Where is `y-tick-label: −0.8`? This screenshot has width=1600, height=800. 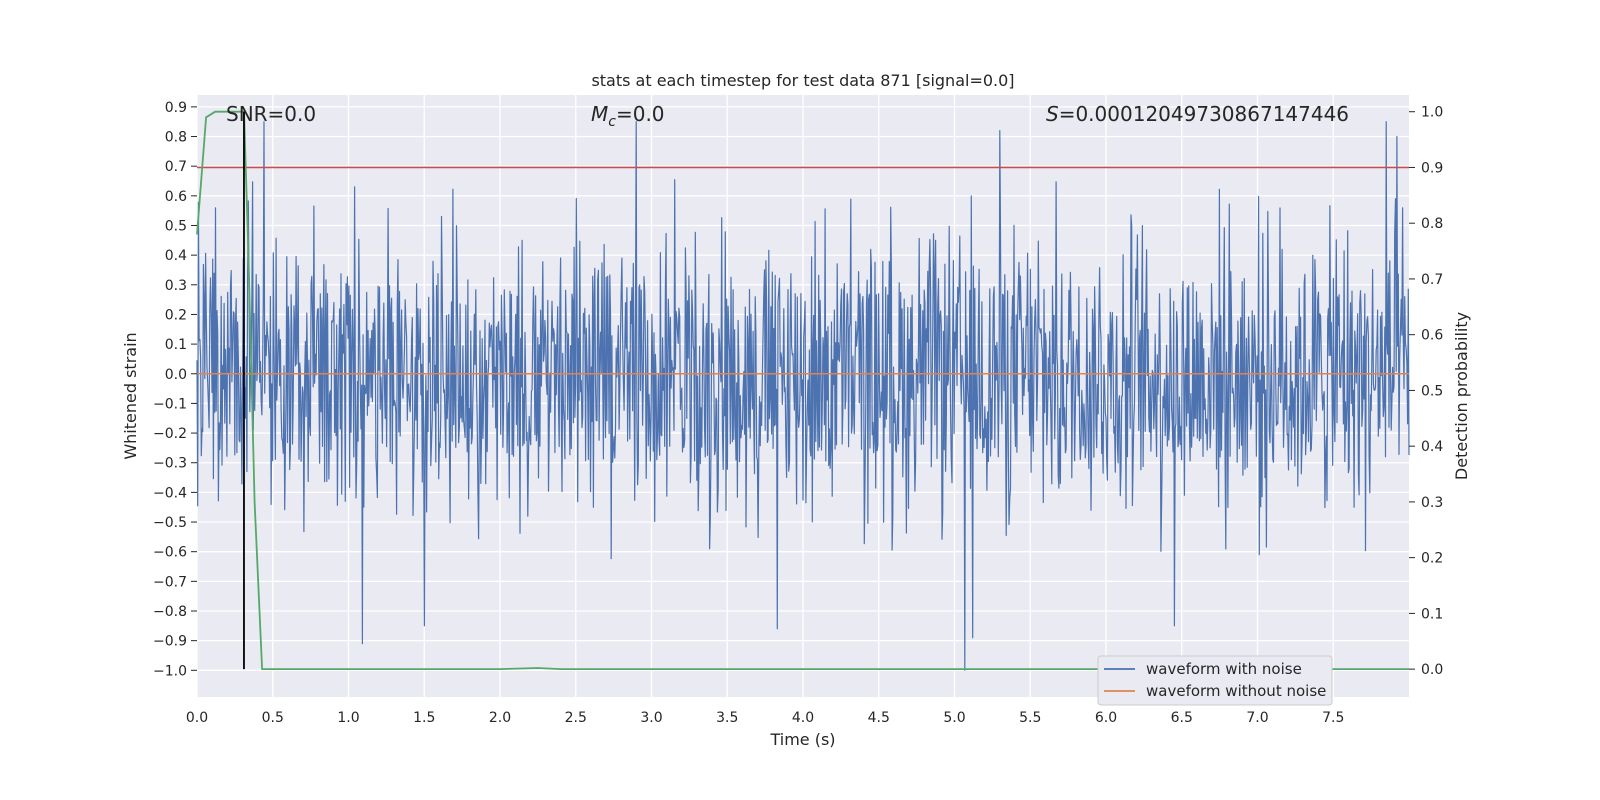
y-tick-label: −0.8 is located at coordinates (170, 612).